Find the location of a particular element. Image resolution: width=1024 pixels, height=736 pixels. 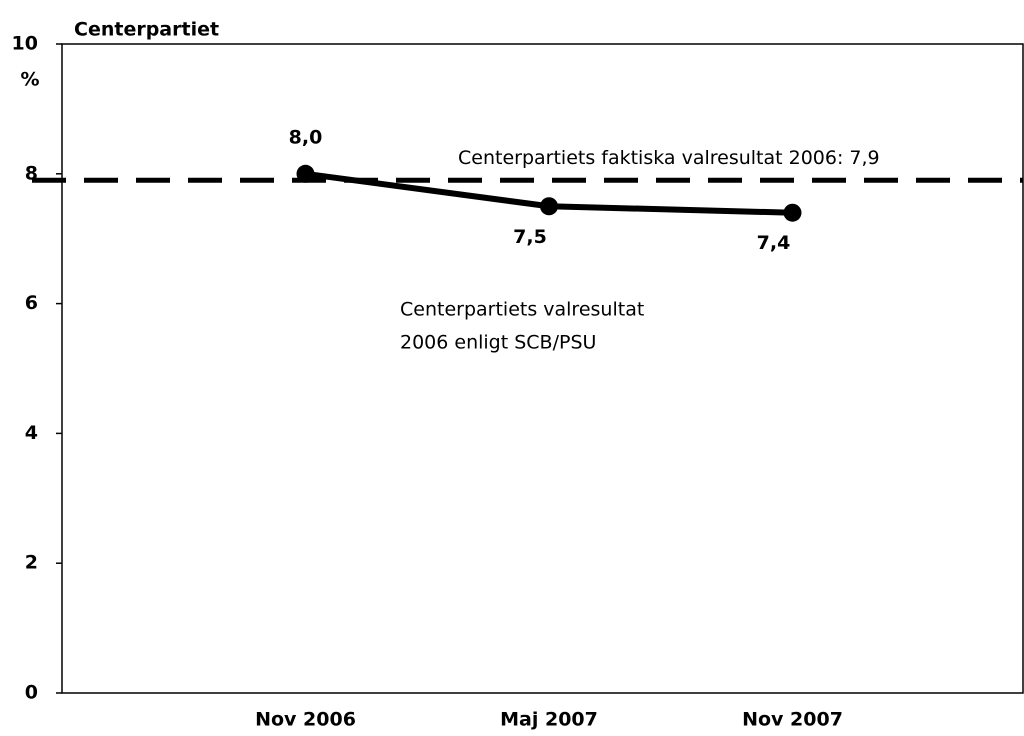

y-axis-label: % is located at coordinates (29, 80).